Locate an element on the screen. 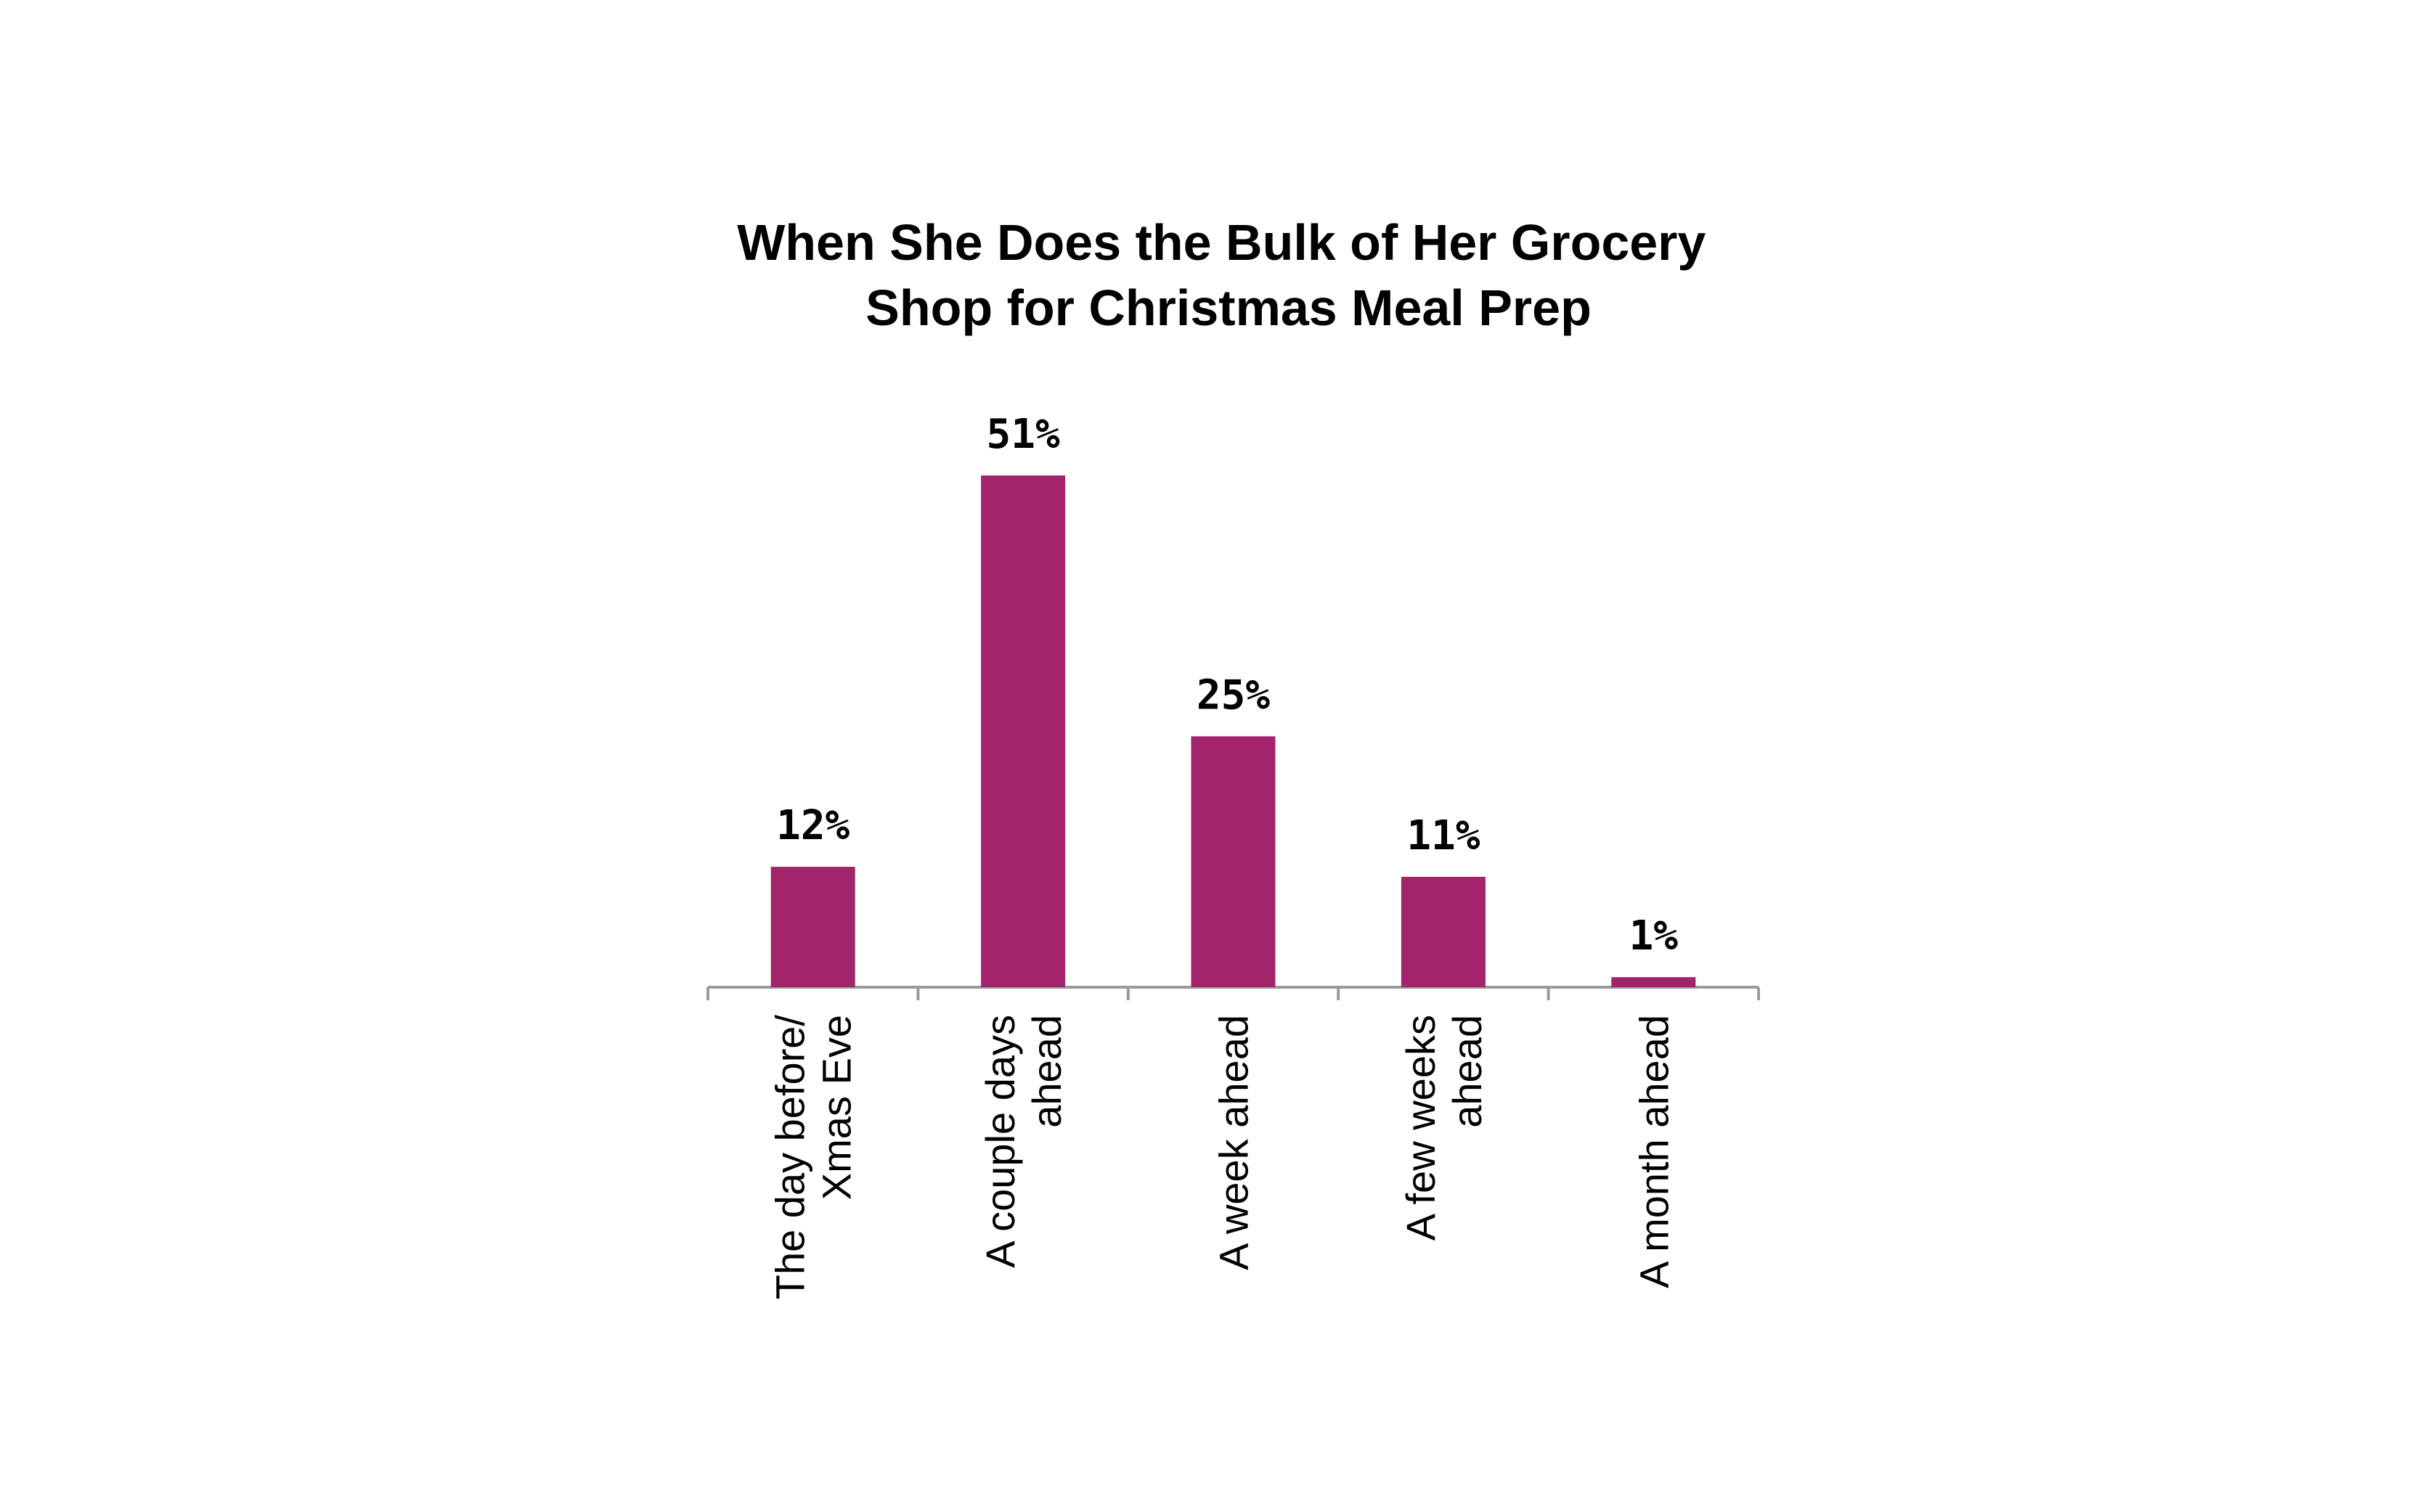  category-label: A couple daysahead is located at coordinates (1023, 1141).